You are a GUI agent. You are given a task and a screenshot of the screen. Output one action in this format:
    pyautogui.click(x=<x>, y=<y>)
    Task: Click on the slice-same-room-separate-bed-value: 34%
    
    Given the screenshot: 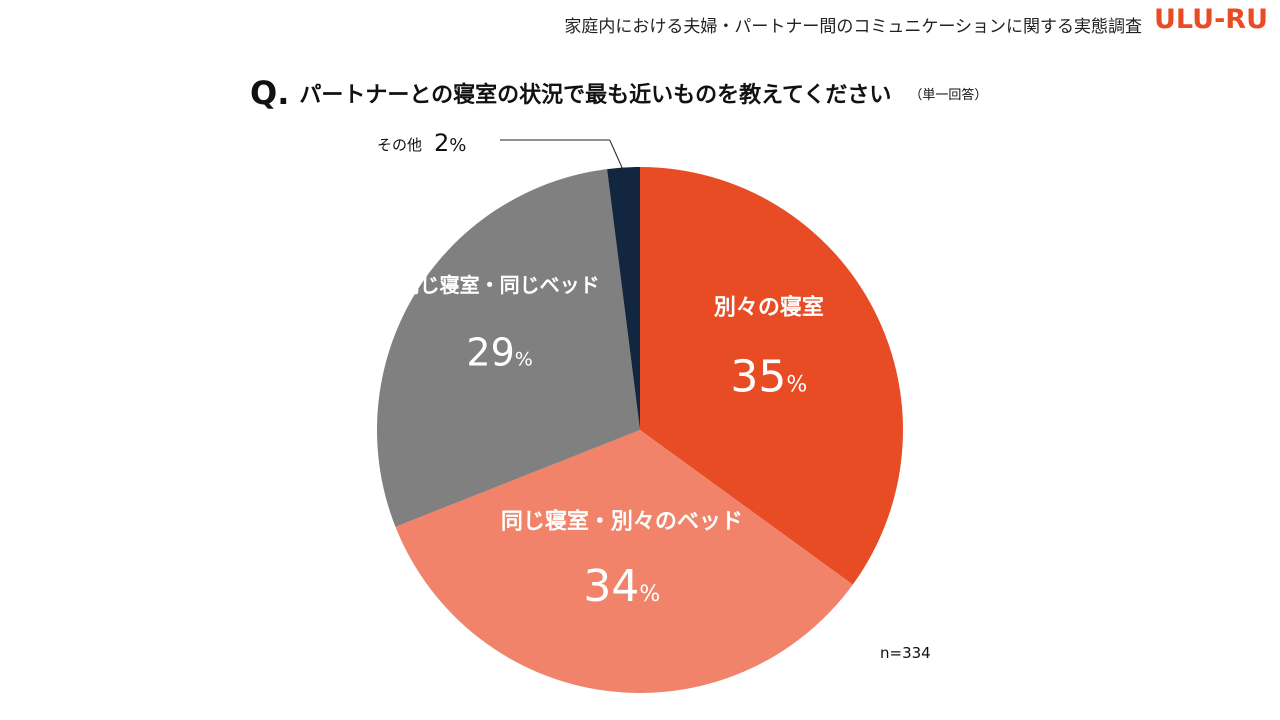 What is the action you would take?
    pyautogui.click(x=621, y=586)
    